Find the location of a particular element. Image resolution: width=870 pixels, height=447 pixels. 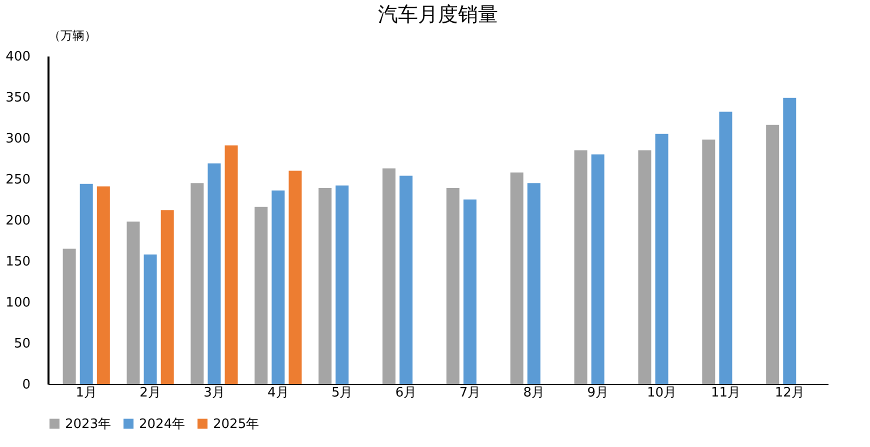

x-tick-label: 7月 is located at coordinates (470, 393).